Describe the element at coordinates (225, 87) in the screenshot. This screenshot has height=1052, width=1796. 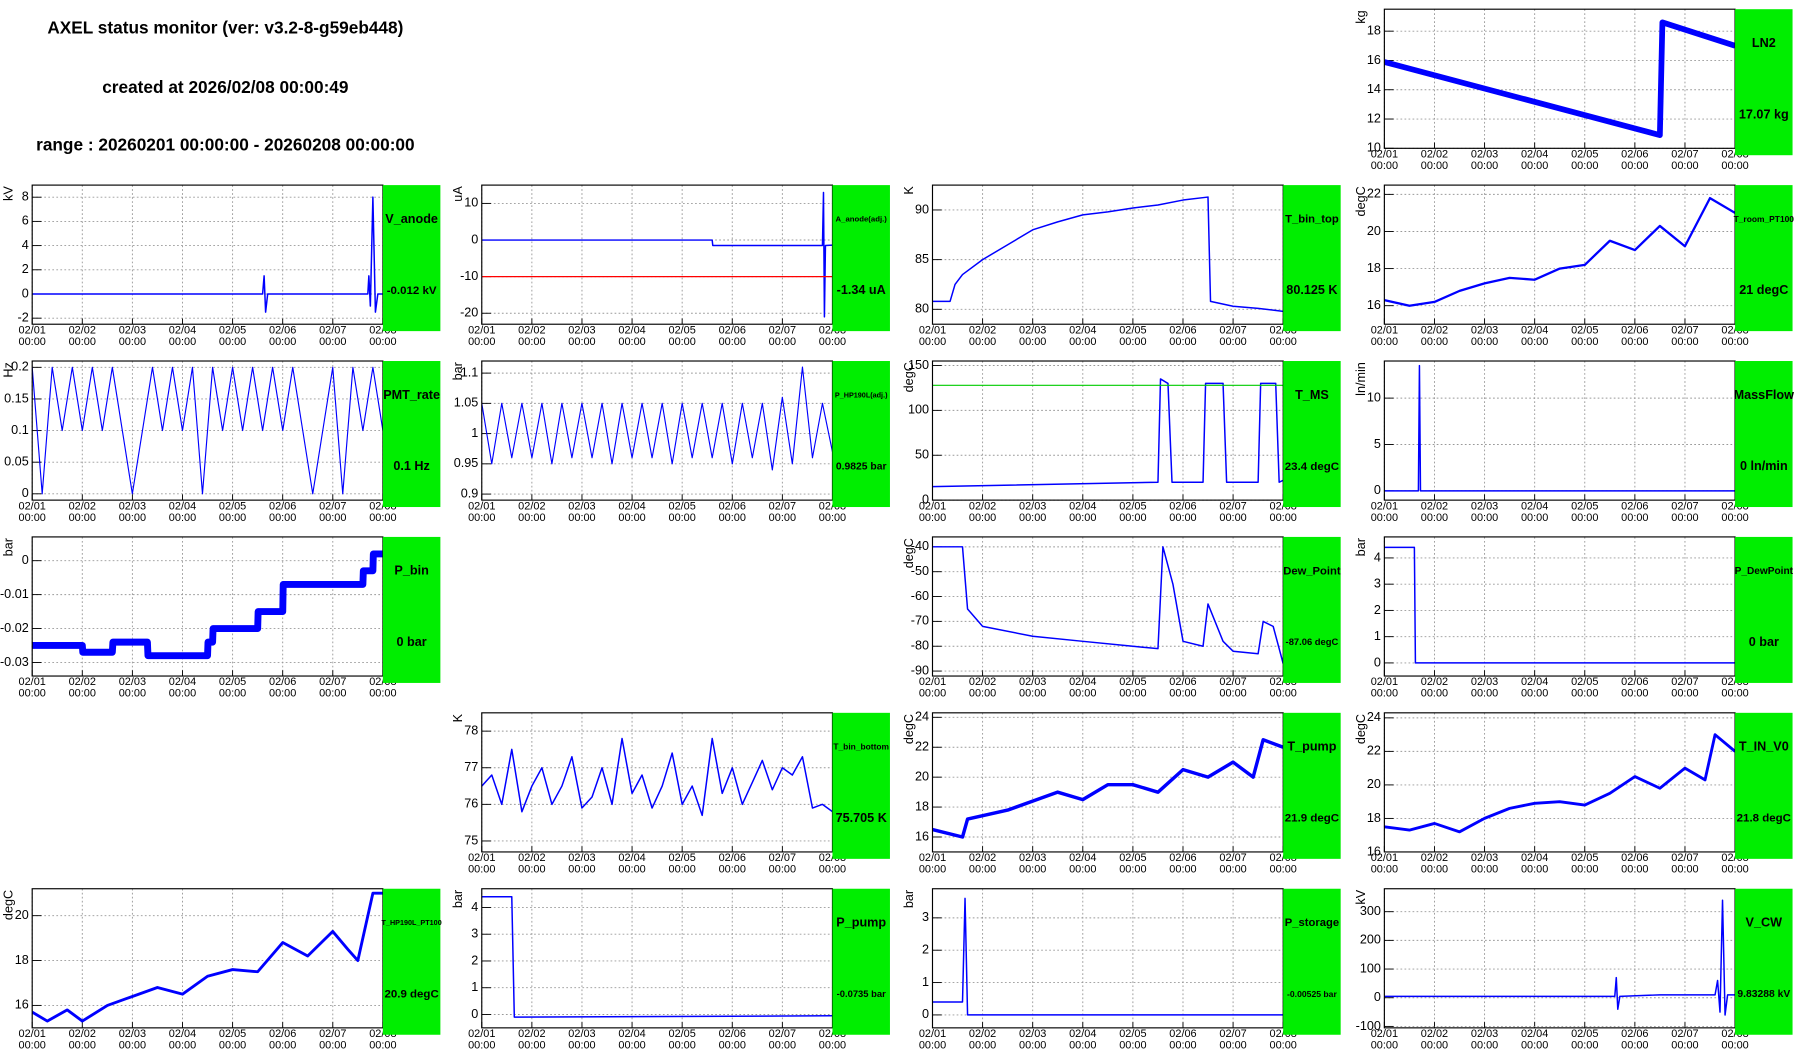
I see `created-at: created at 2026/02/08 00:00:49` at that location.